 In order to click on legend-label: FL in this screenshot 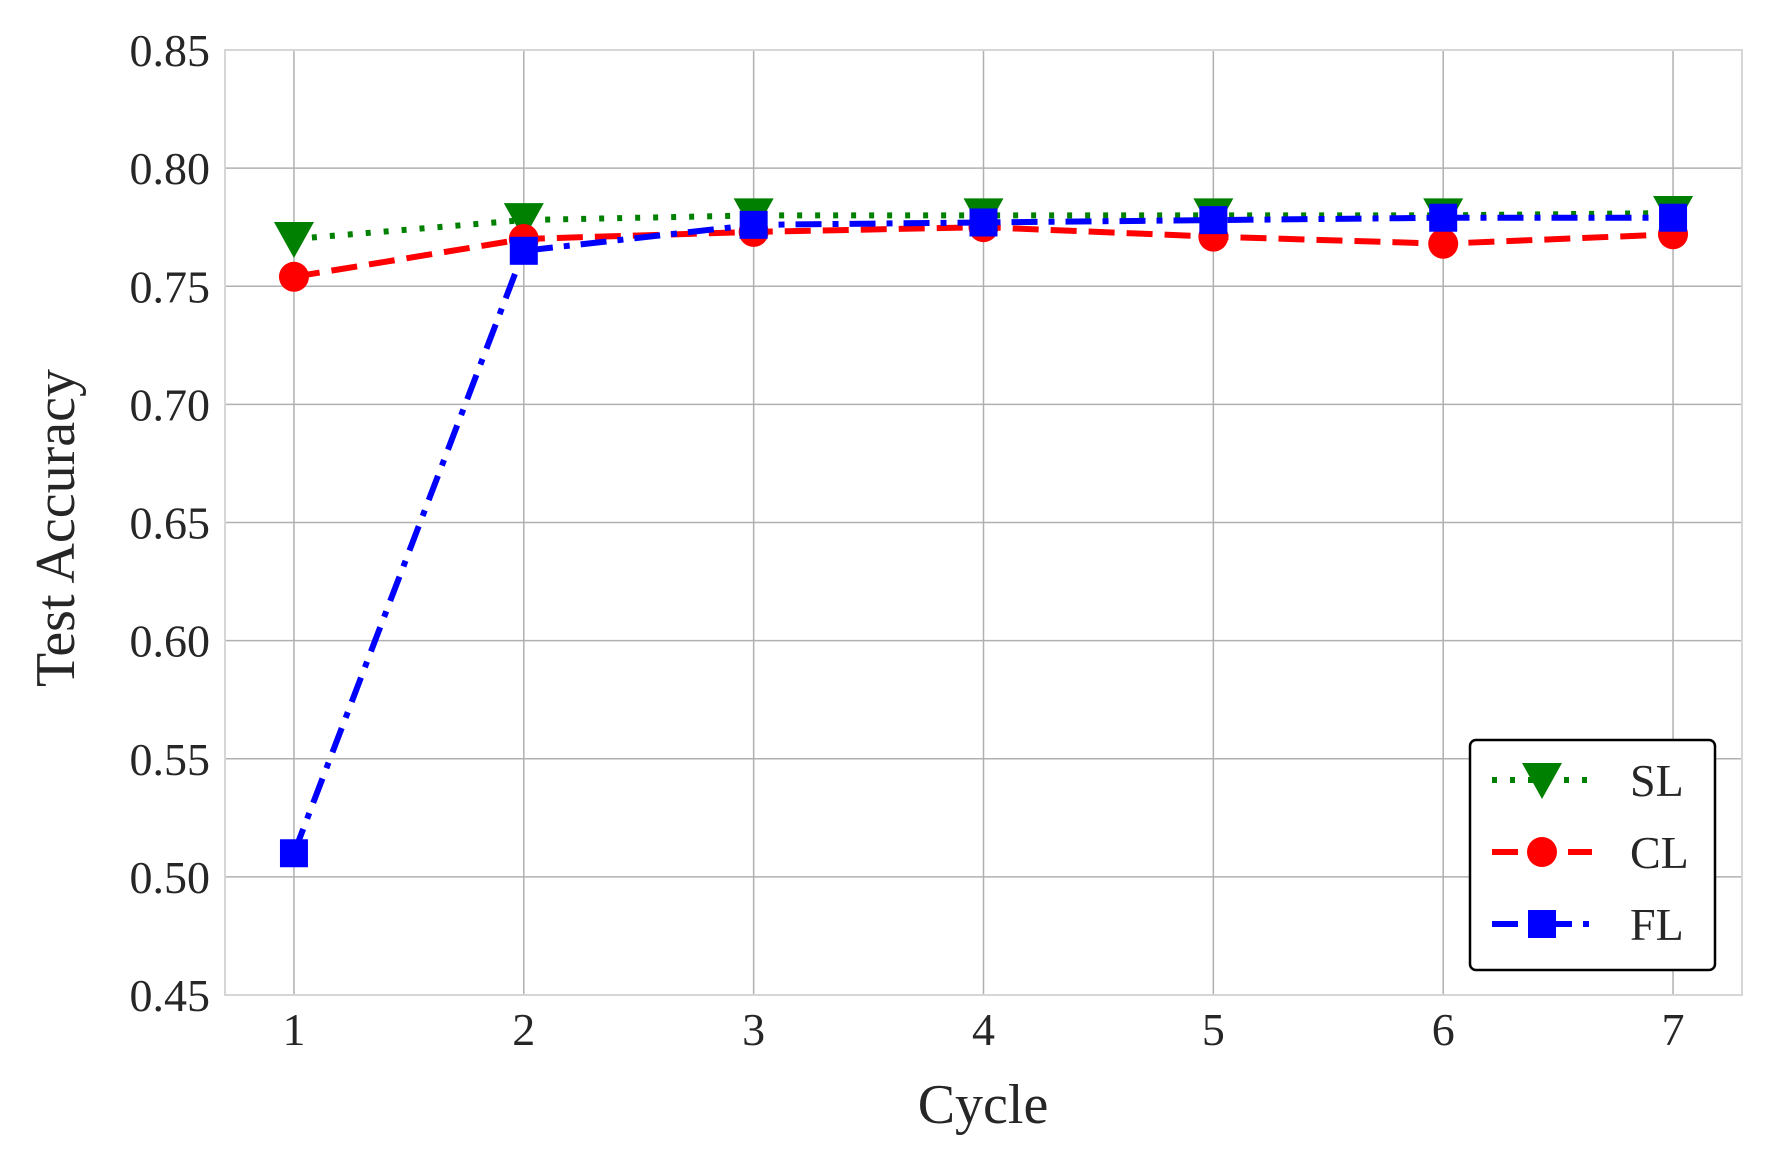, I will do `click(1657, 924)`.